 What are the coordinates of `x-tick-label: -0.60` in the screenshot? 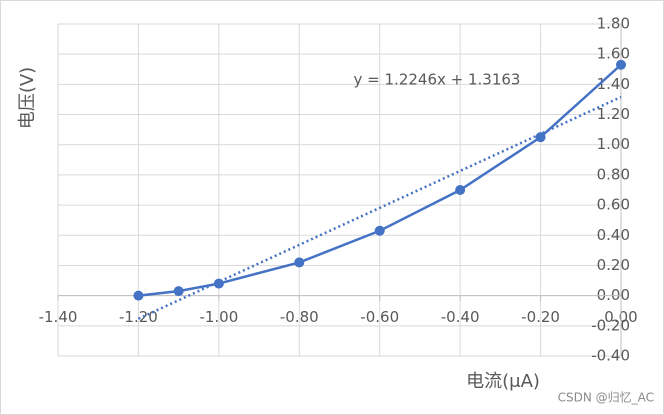 It's located at (379, 317).